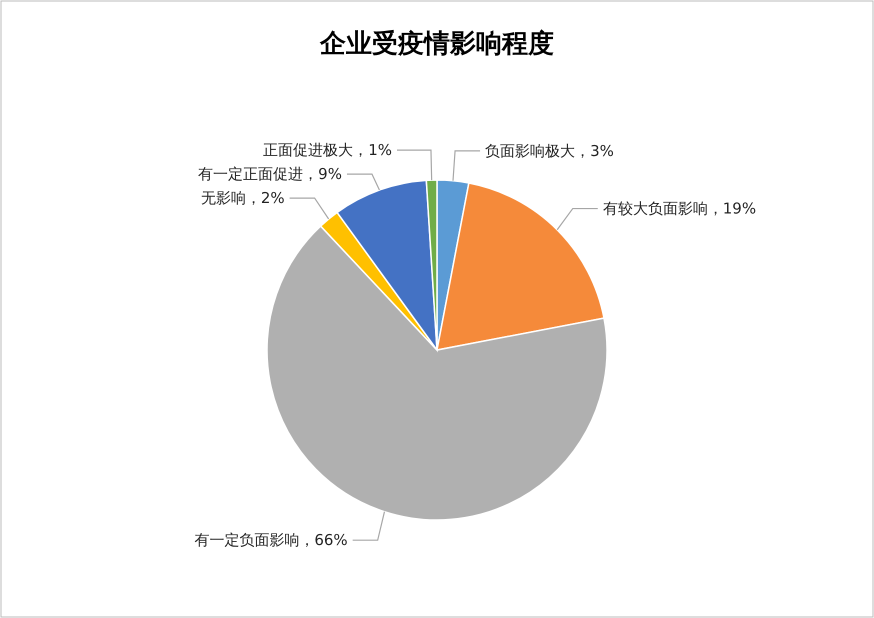 The height and width of the screenshot is (618, 874). I want to click on slice-label: 有一定正面促进，9%, so click(270, 174).